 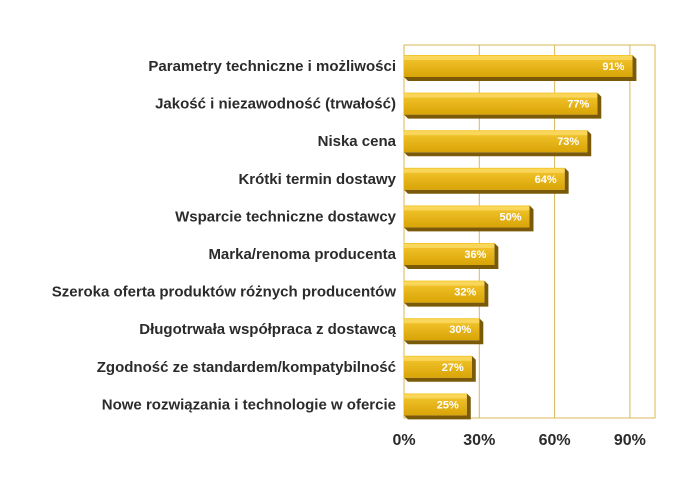 I want to click on value-label: 32%, so click(x=465, y=293).